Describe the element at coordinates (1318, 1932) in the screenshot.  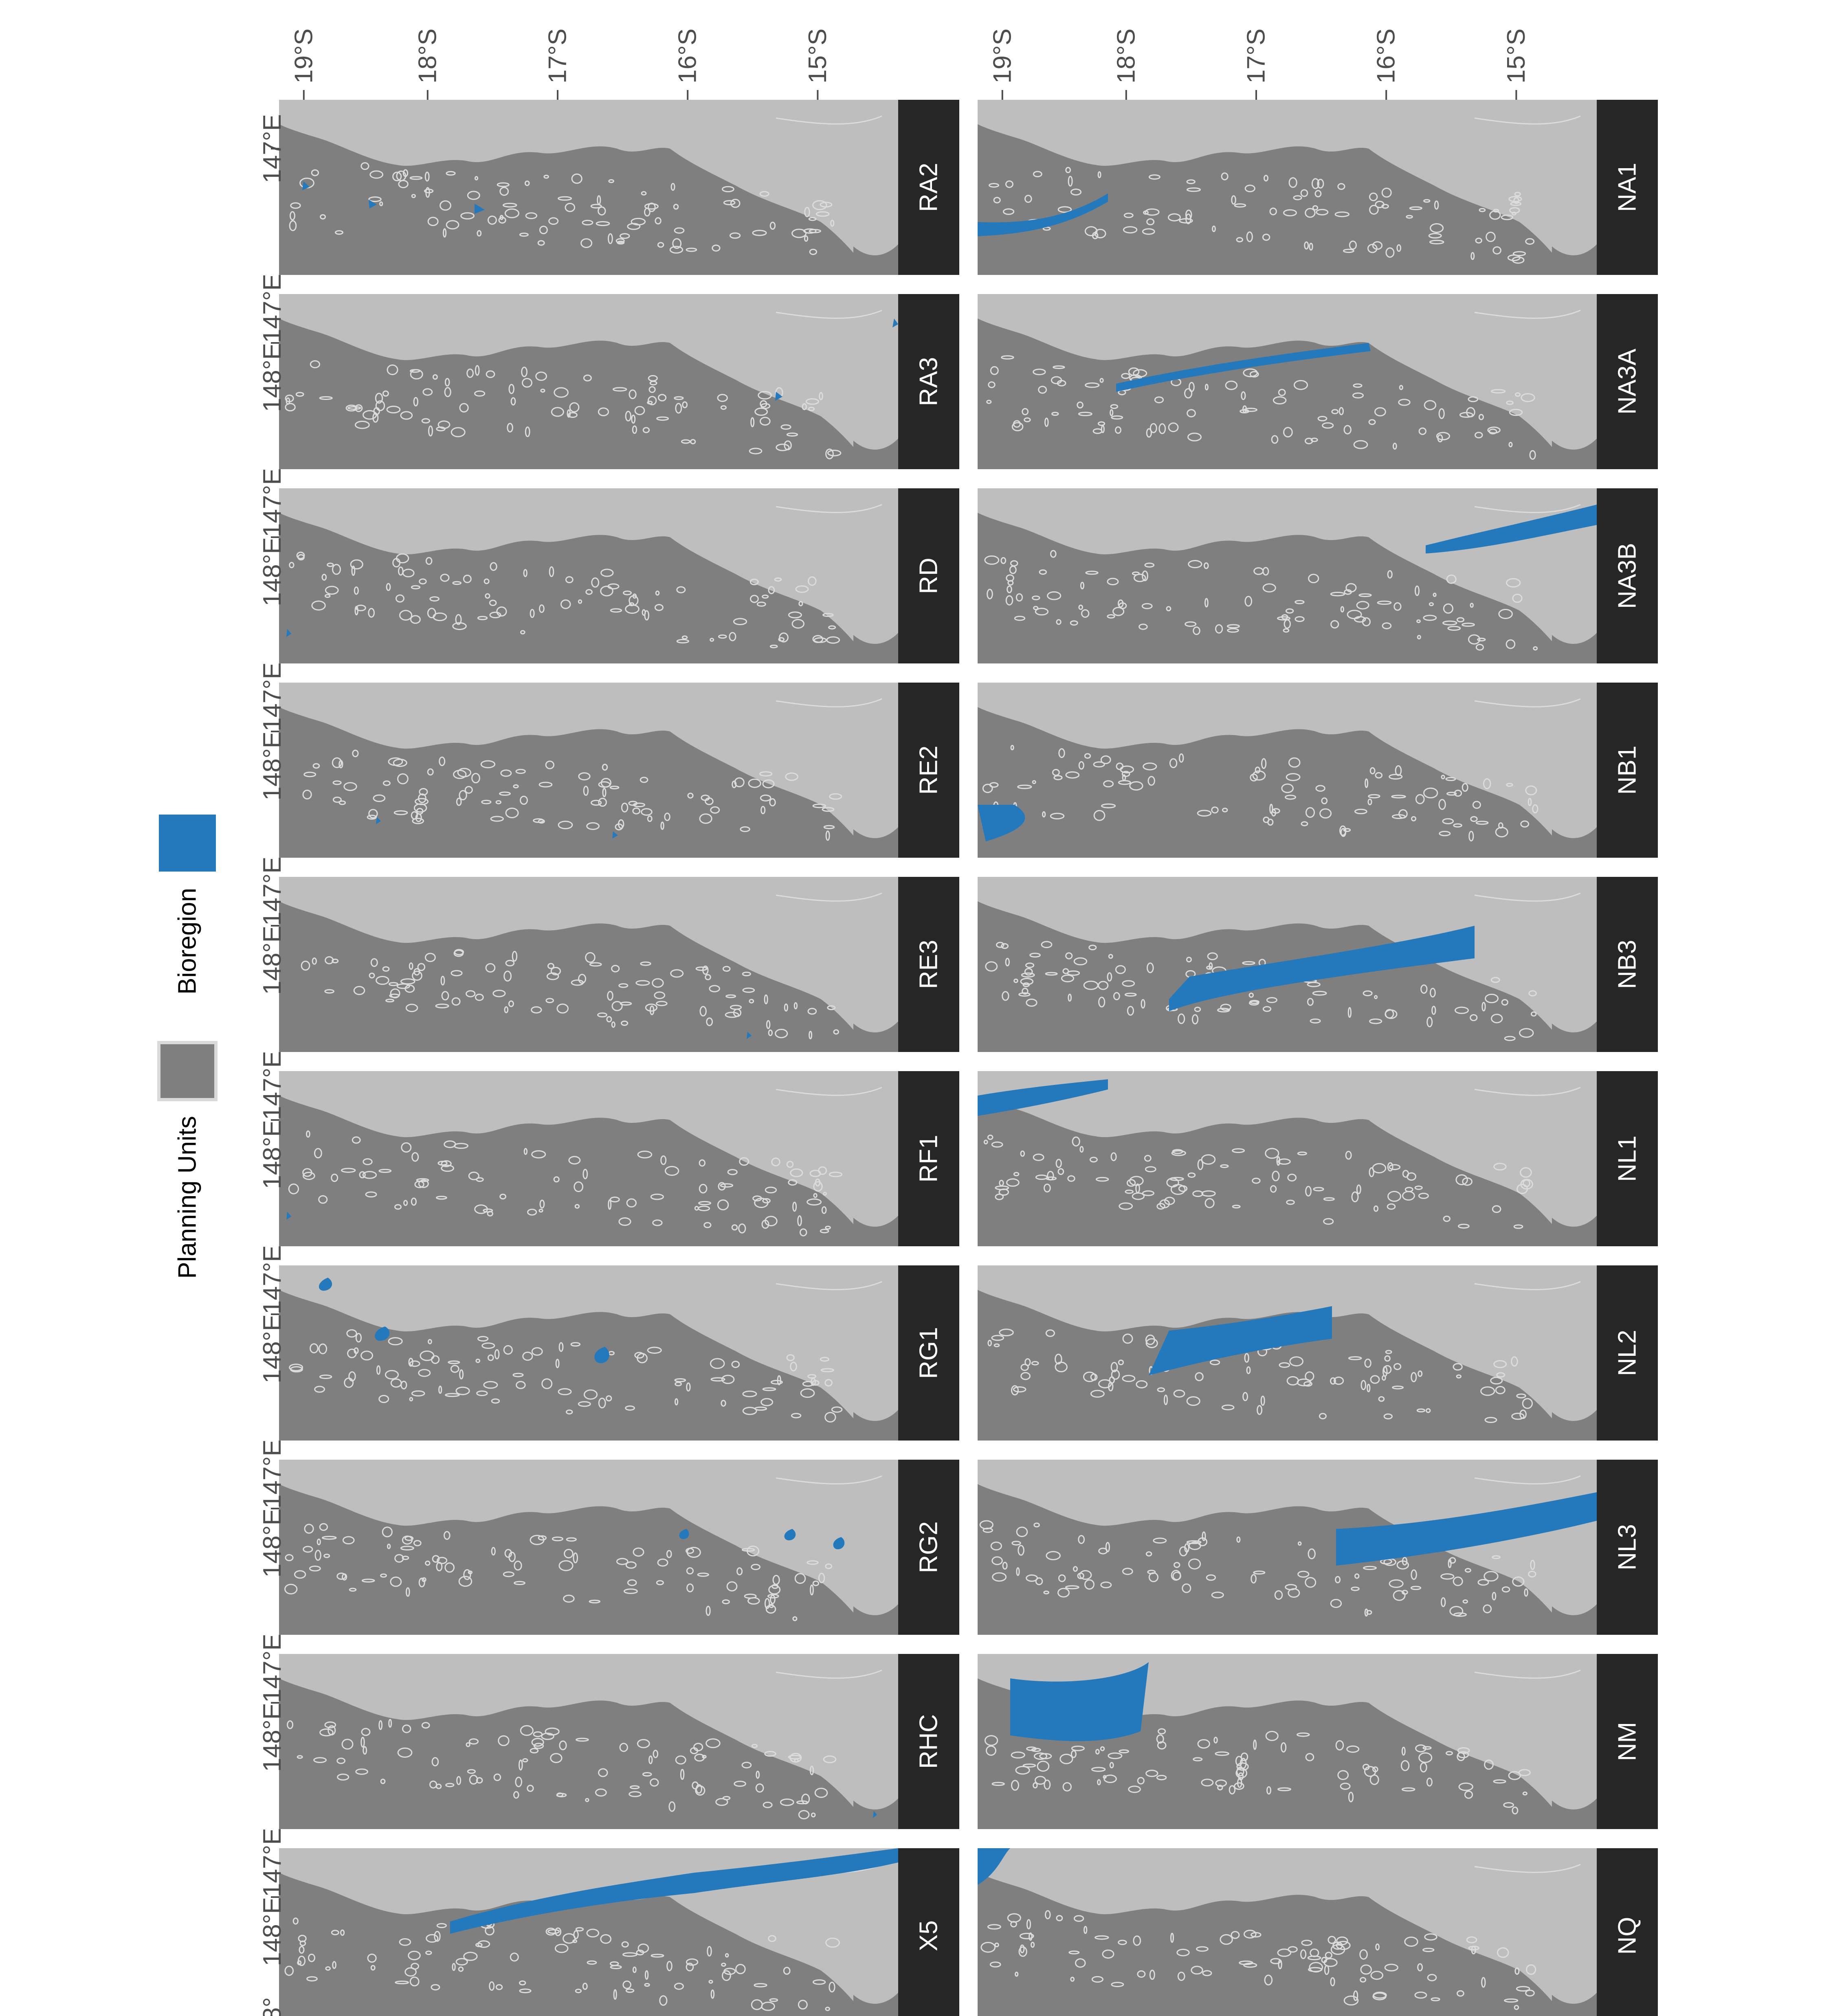
I see `panel-nq: NQ` at that location.